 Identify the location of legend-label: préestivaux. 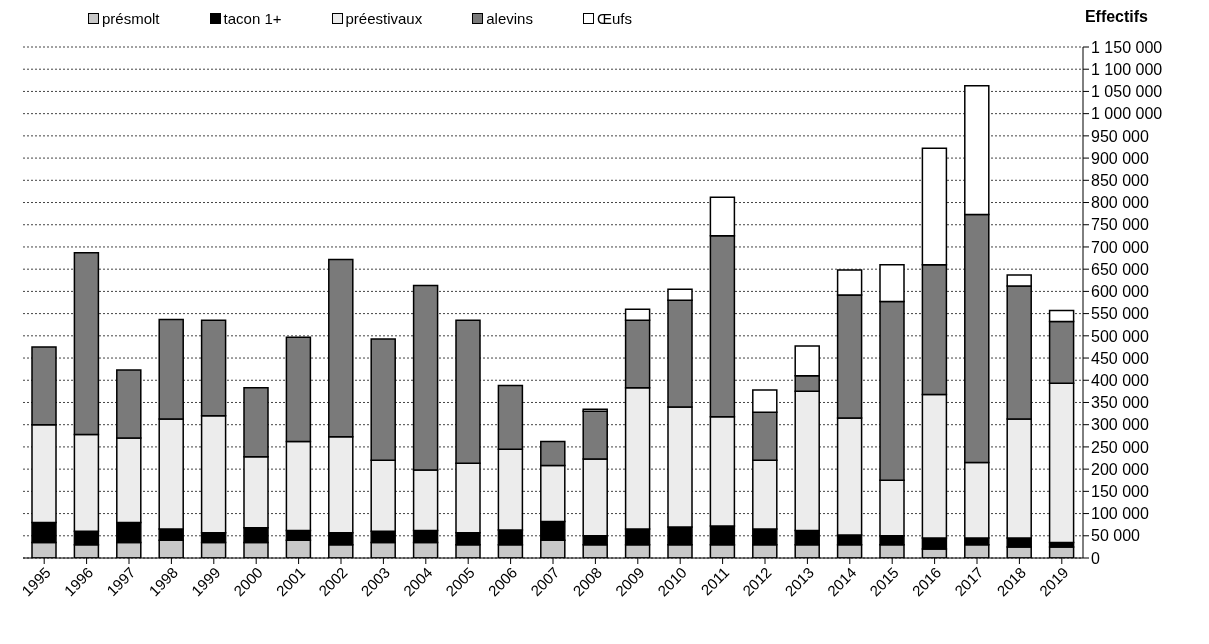
(384, 18).